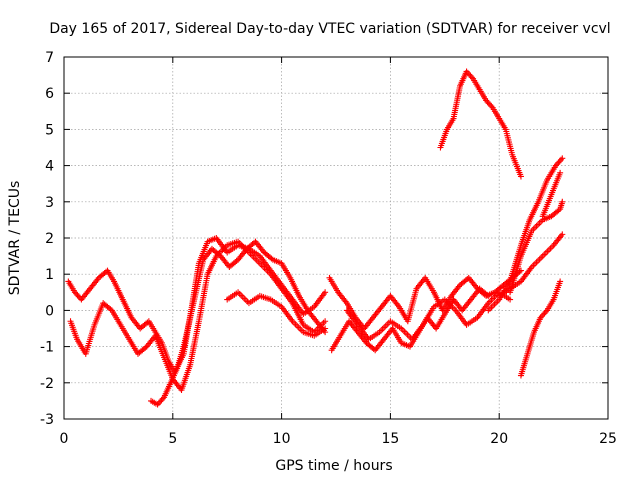  I want to click on x-tick-label: 5, so click(172, 439).